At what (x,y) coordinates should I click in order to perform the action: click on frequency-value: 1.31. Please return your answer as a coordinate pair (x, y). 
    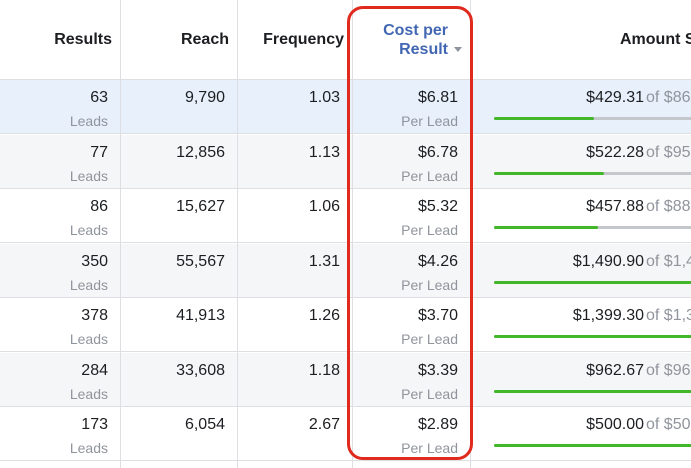
    Looking at the image, I should click on (324, 261).